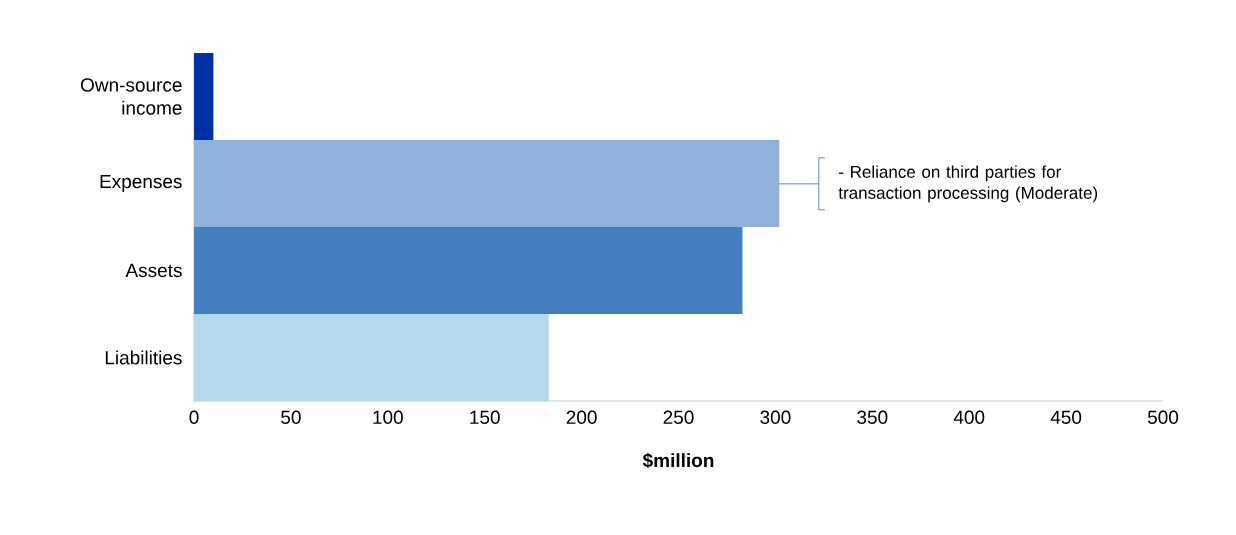  Describe the element at coordinates (143, 357) in the screenshot. I see `y-tick-label: Liabilities` at that location.